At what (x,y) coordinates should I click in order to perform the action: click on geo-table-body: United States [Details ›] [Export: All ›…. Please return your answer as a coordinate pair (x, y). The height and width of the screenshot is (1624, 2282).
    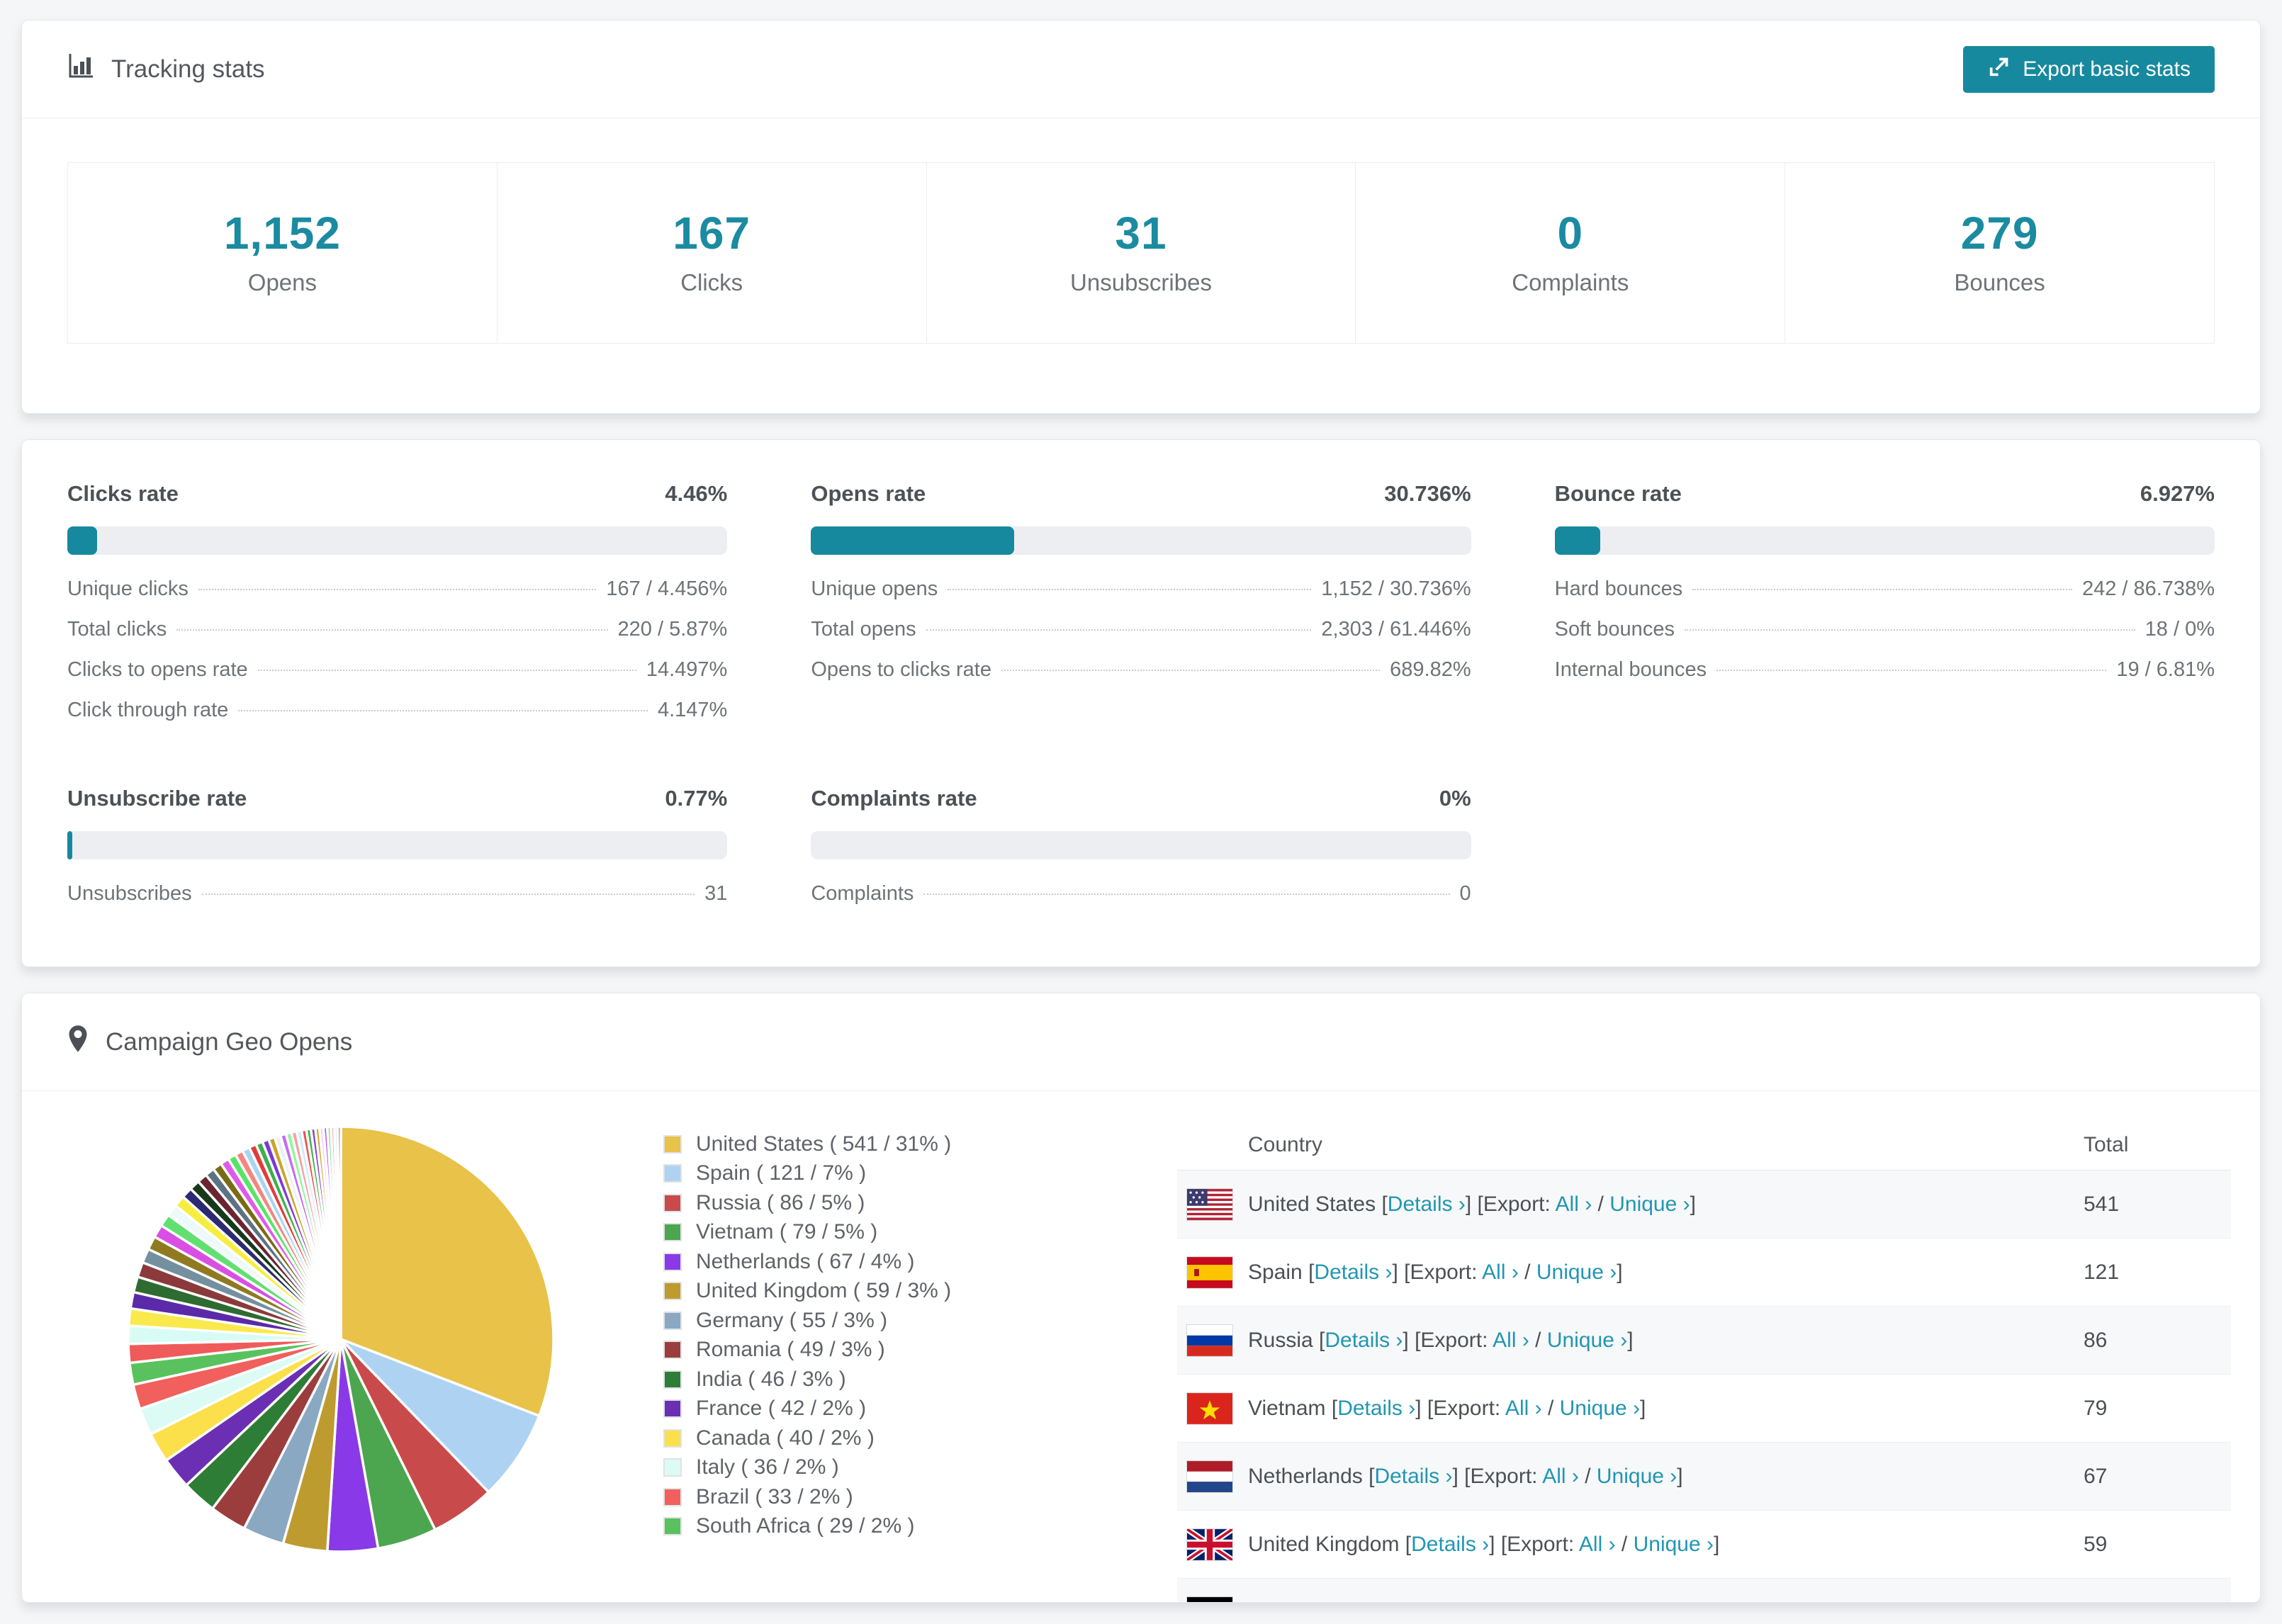
    Looking at the image, I should click on (1704, 1387).